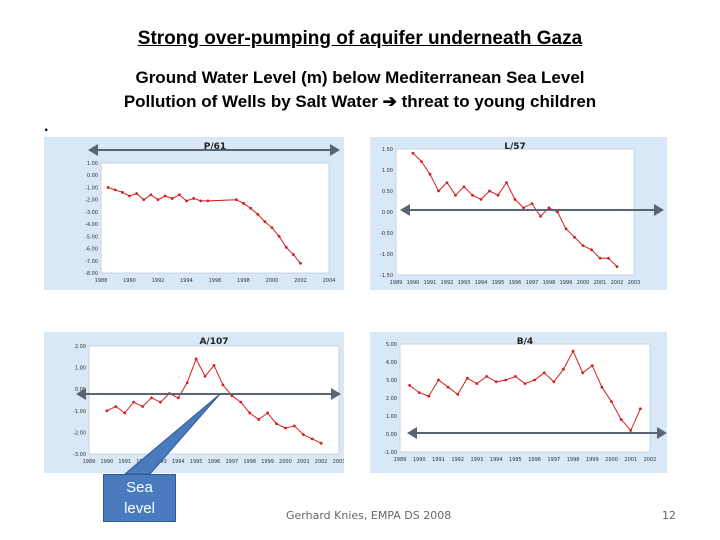 Image resolution: width=720 pixels, height=540 pixels. Describe the element at coordinates (386, 276) in the screenshot. I see `y-tick-label: -1.50` at that location.